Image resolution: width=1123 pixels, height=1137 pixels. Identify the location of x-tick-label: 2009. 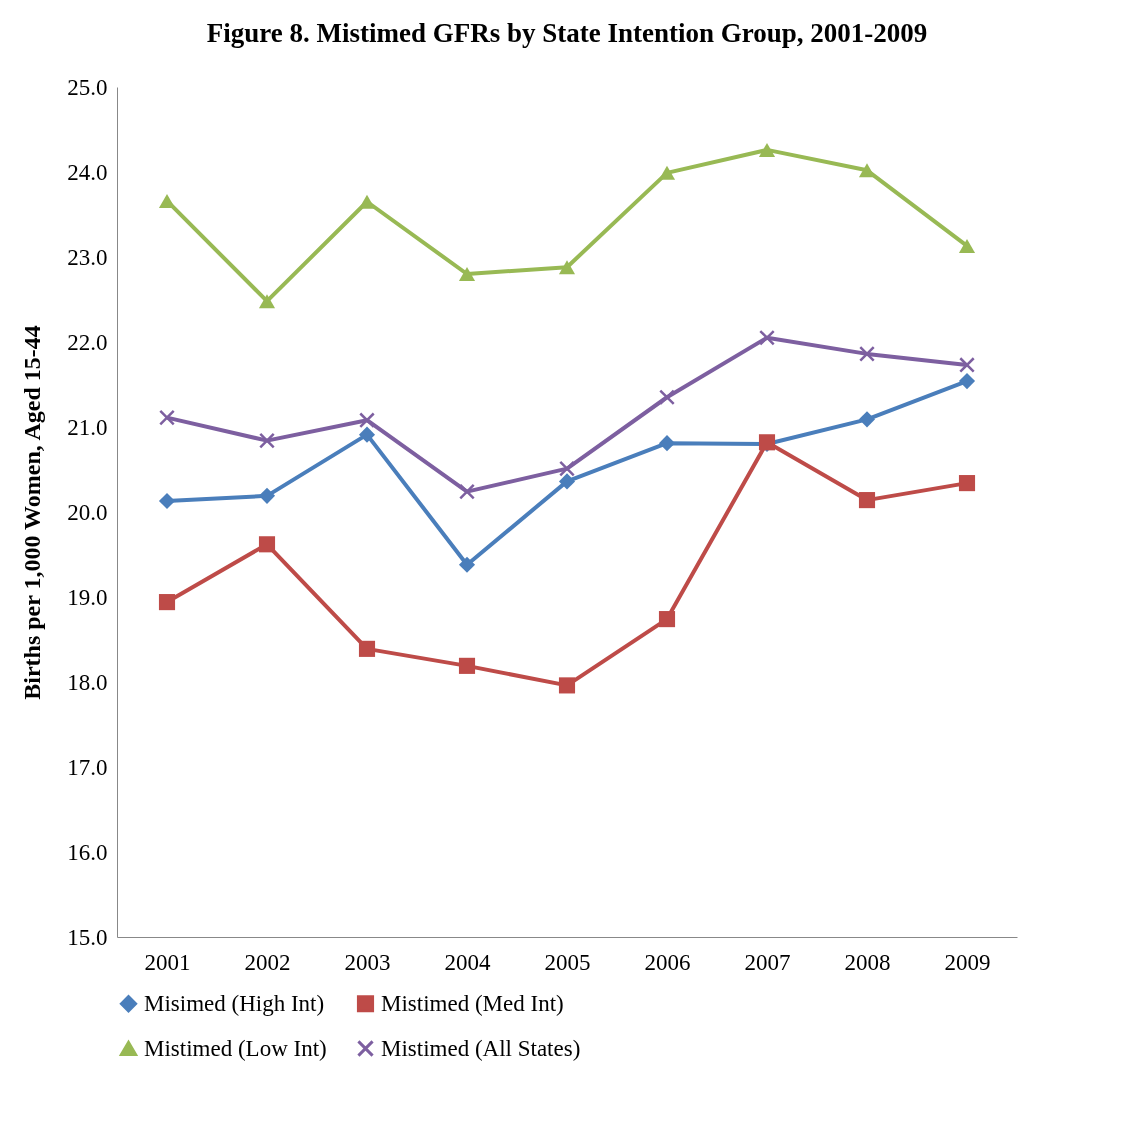
(967, 962).